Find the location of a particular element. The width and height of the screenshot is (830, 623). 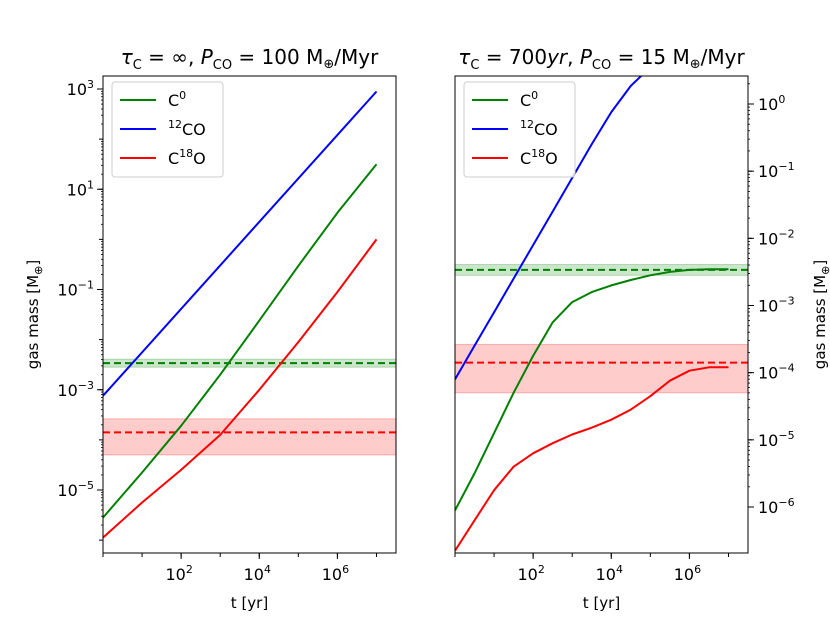

y-tick-label: 10⁻² is located at coordinates (776, 237).